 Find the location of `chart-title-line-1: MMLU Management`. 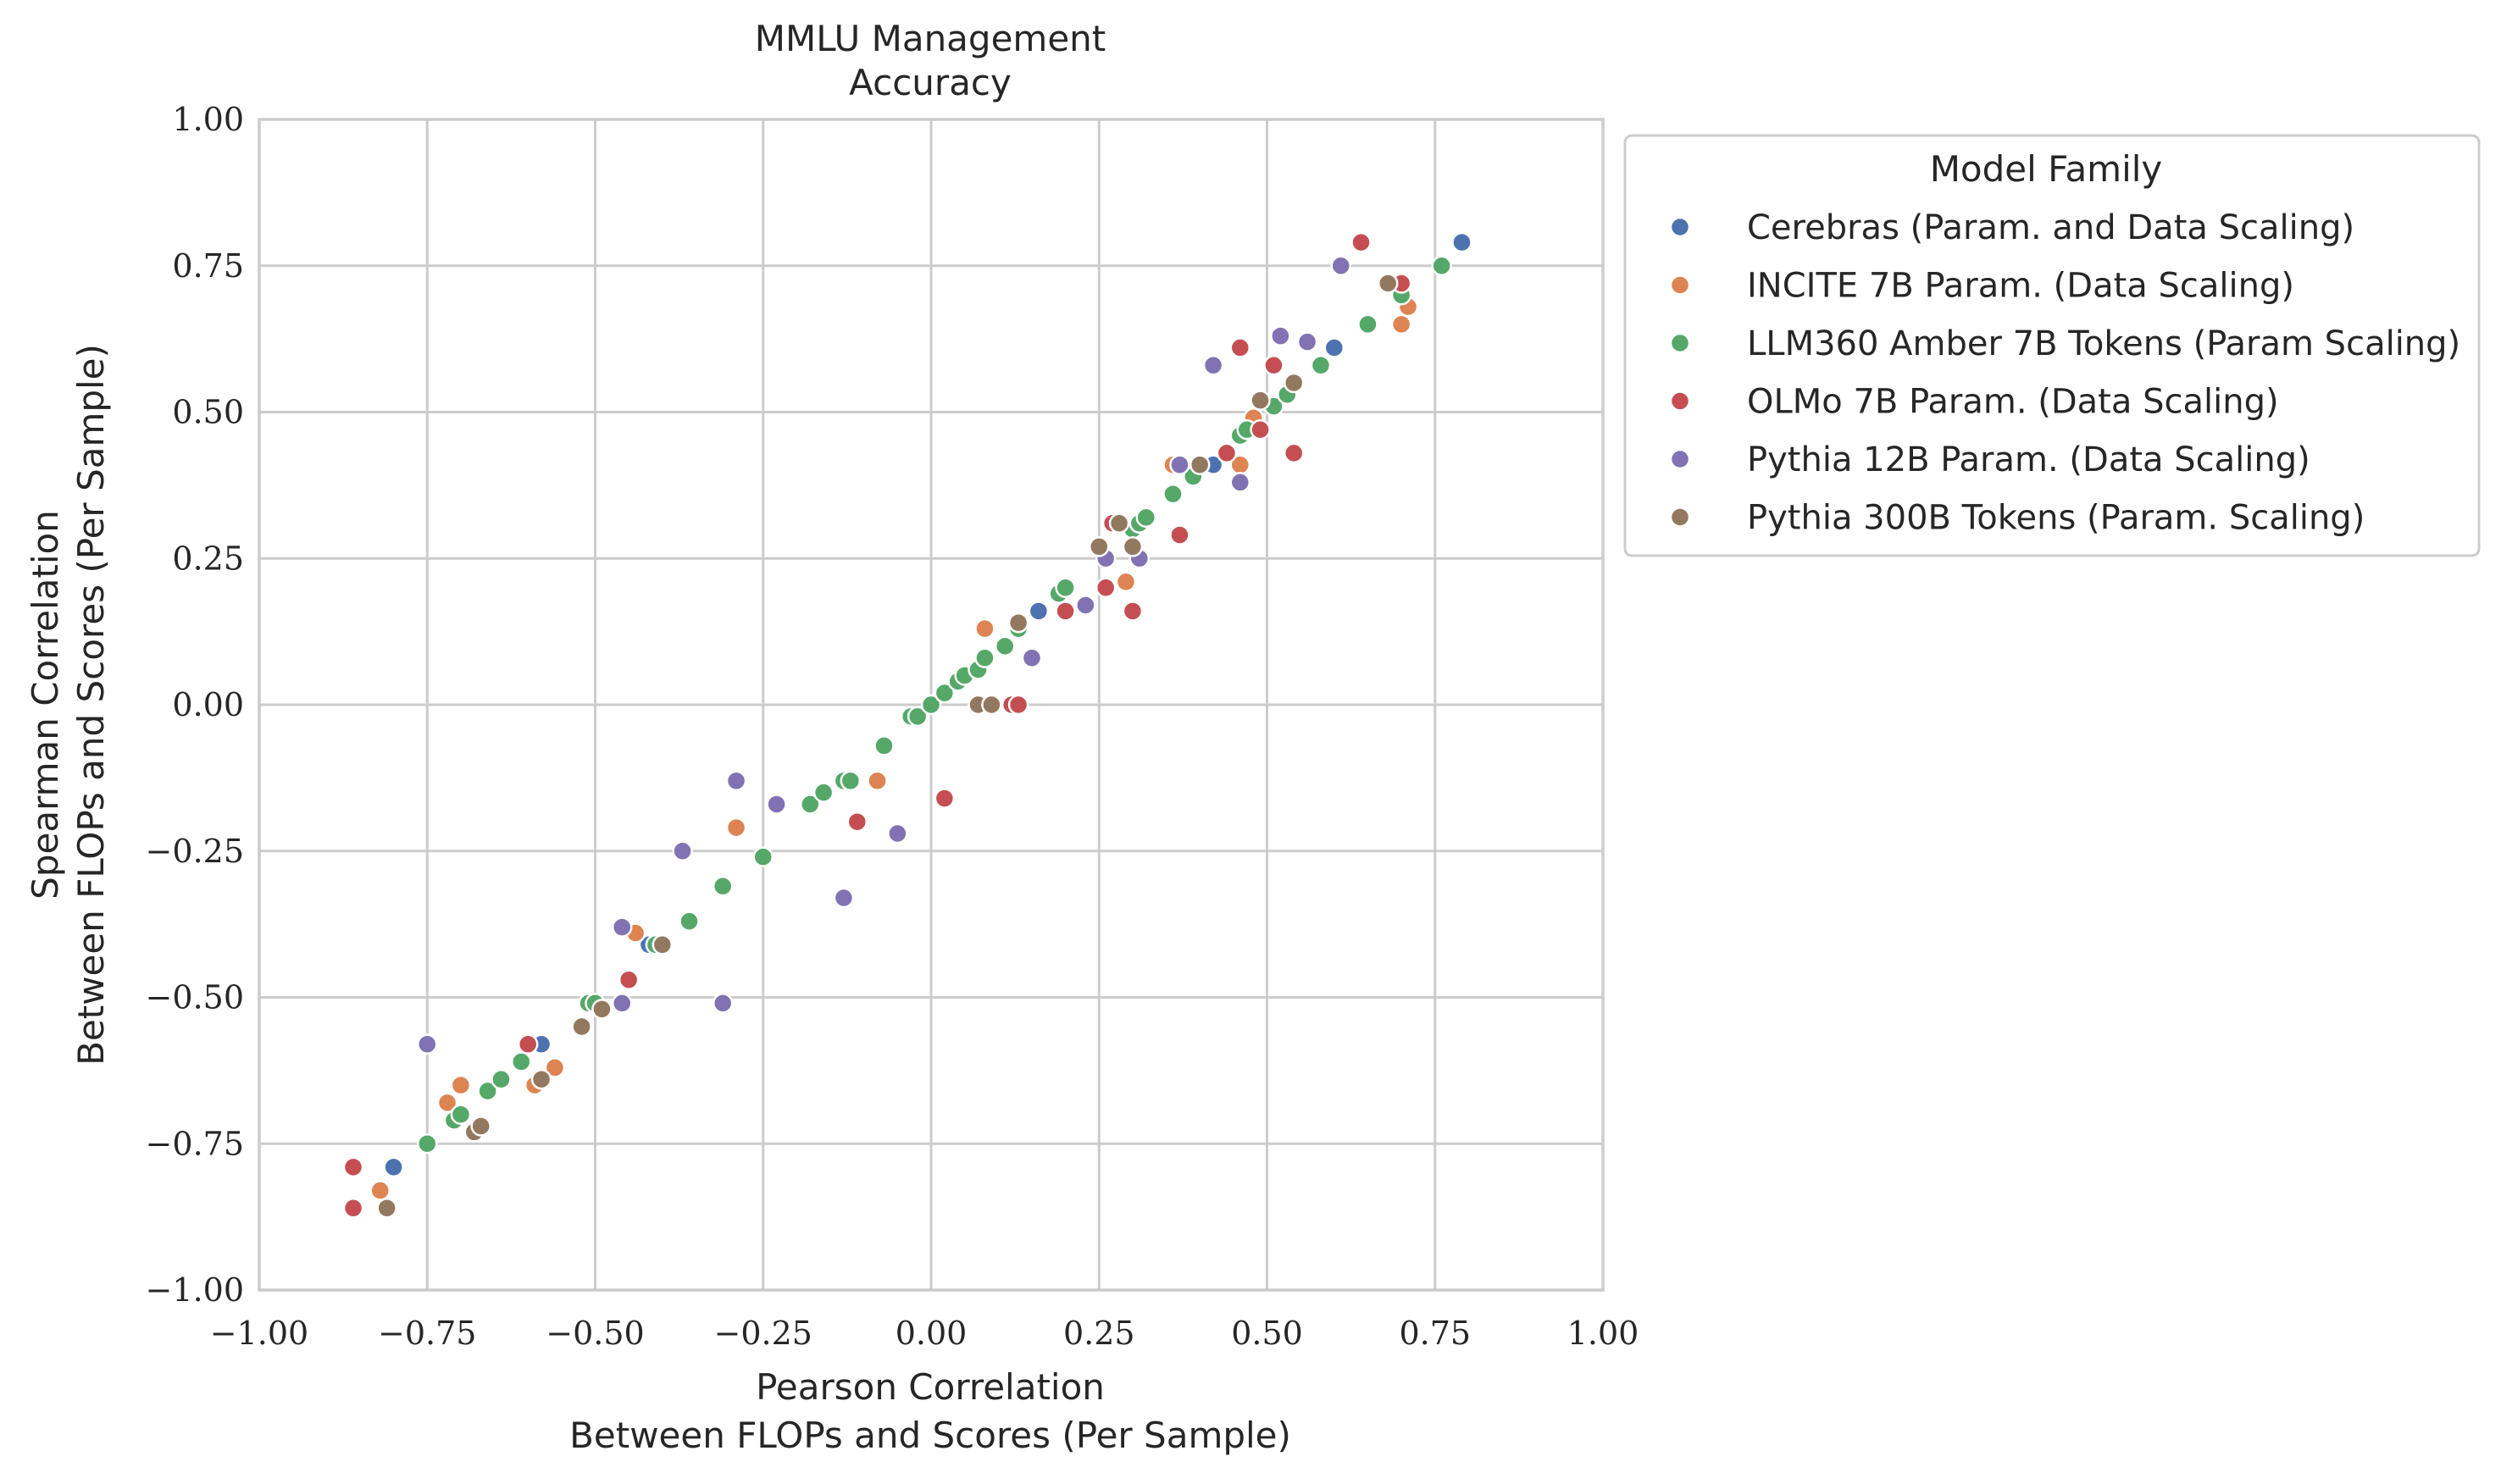

chart-title-line-1: MMLU Management is located at coordinates (930, 38).